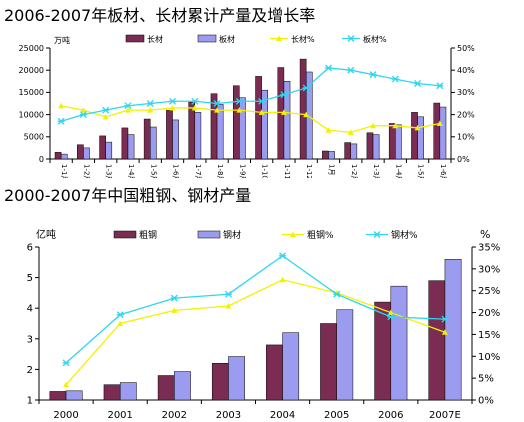 Image resolution: width=524 pixels, height=422 pixels. Describe the element at coordinates (62, 40) in the screenshot. I see `c1-left-unit: 万吨` at that location.